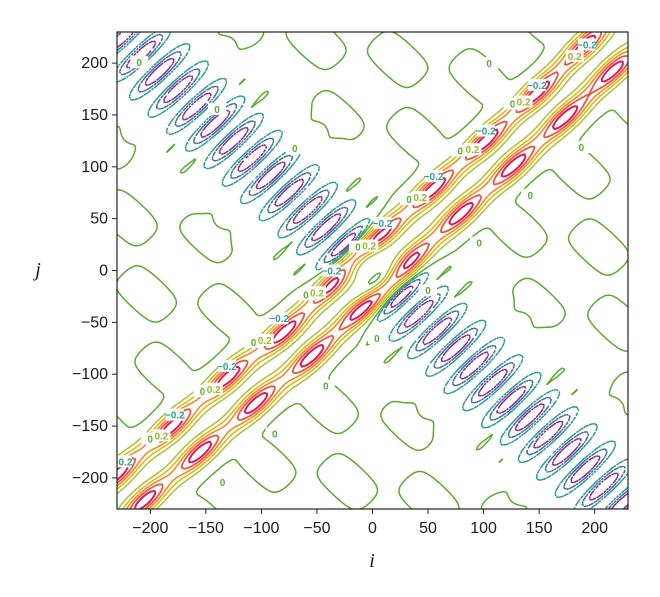 The height and width of the screenshot is (597, 660). Describe the element at coordinates (483, 528) in the screenshot. I see `x-tick-label: 100` at that location.